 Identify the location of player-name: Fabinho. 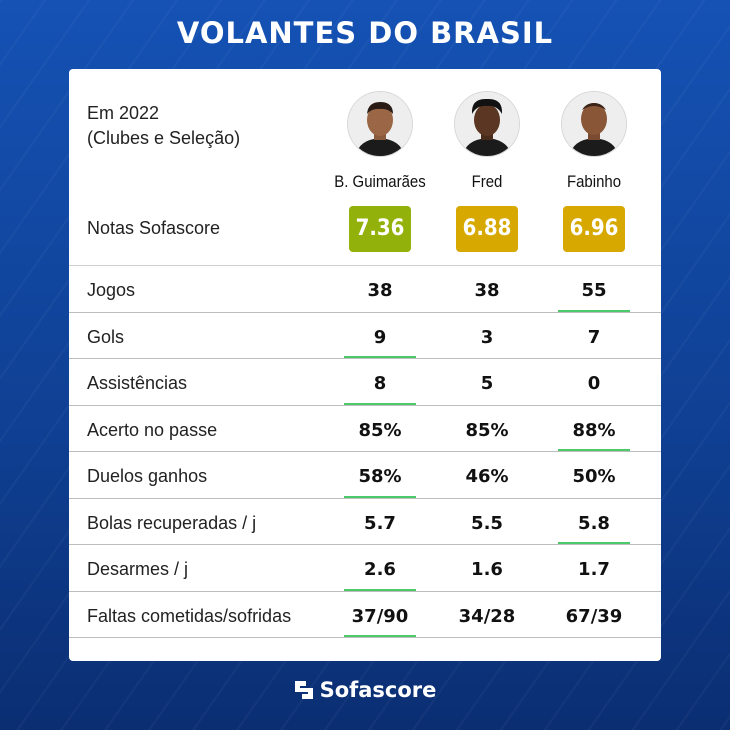
(594, 181).